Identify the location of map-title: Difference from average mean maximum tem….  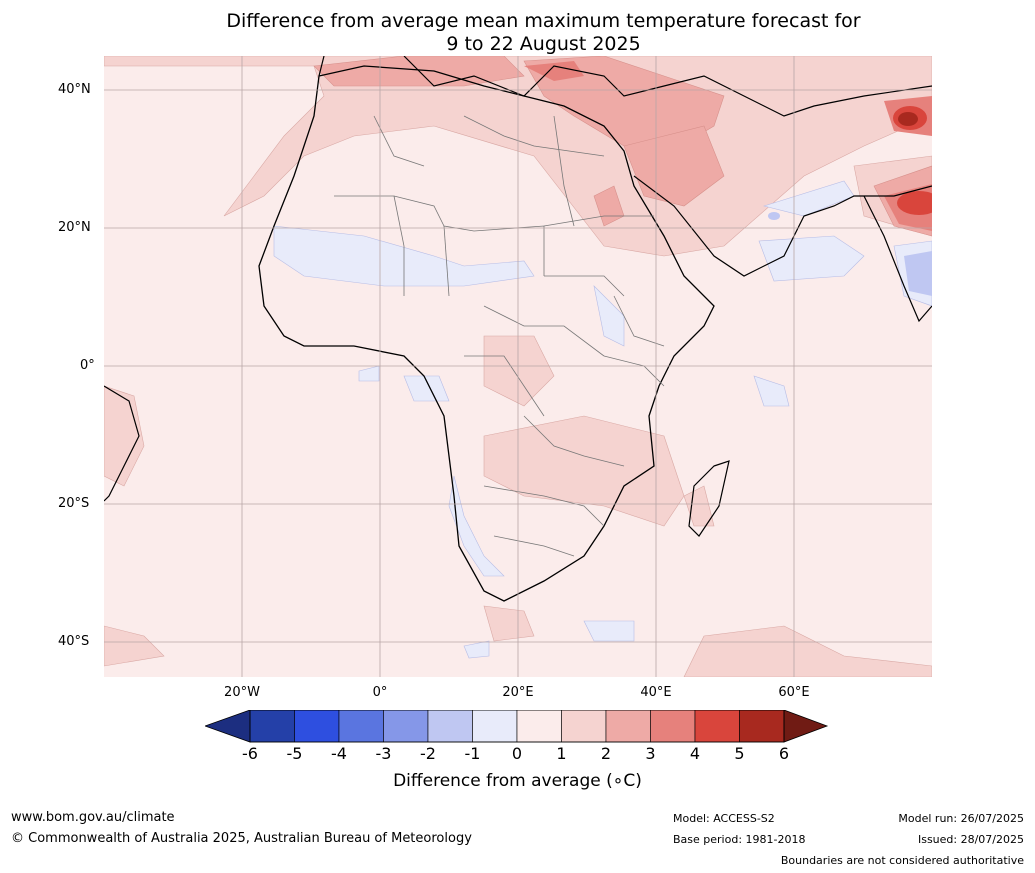
(517, 33).